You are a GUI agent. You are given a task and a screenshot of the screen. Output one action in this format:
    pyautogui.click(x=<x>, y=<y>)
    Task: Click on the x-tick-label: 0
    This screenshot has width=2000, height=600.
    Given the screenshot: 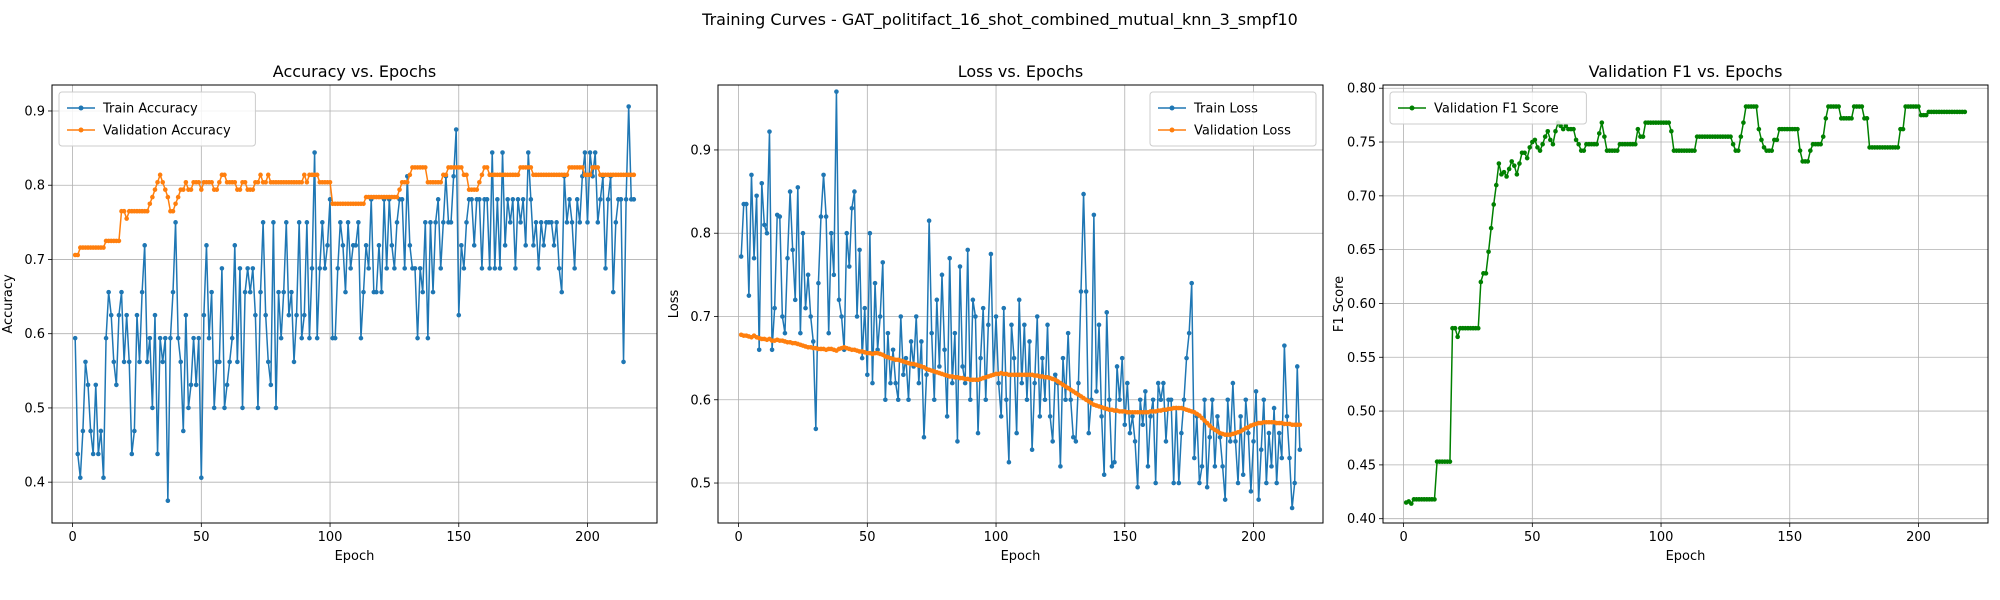 What is the action you would take?
    pyautogui.click(x=1403, y=537)
    